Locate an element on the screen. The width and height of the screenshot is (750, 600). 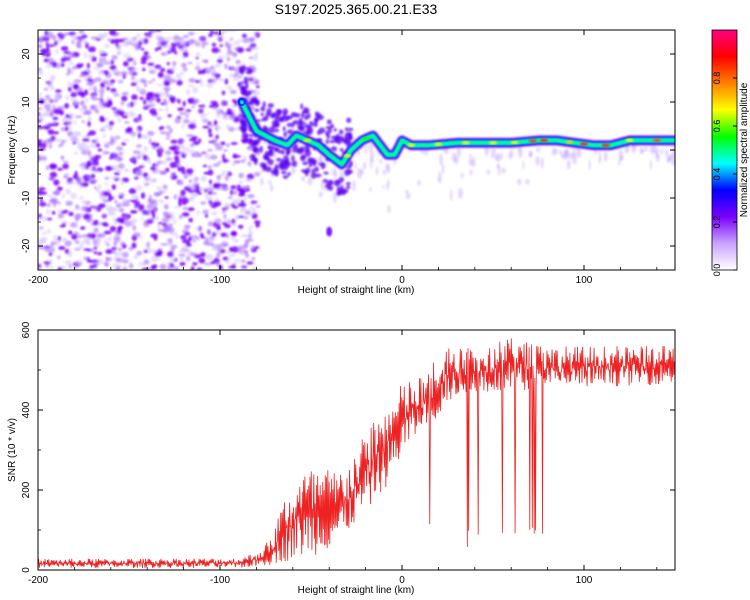
spectrogram-y-tick-label: -20 is located at coordinates (26, 245).